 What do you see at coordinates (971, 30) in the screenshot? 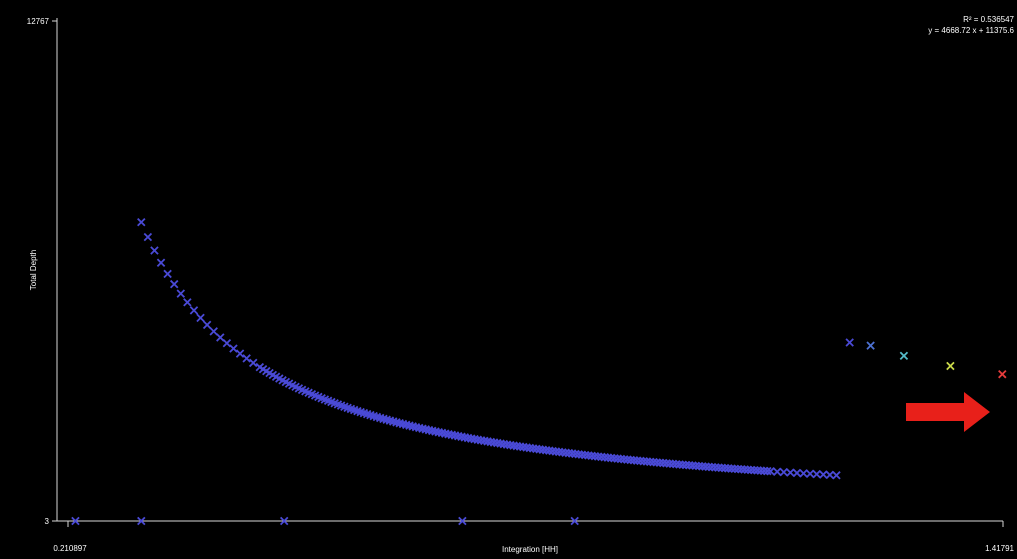
I see `regression-equation-label: y = 4668.72 x + 11375.6` at bounding box center [971, 30].